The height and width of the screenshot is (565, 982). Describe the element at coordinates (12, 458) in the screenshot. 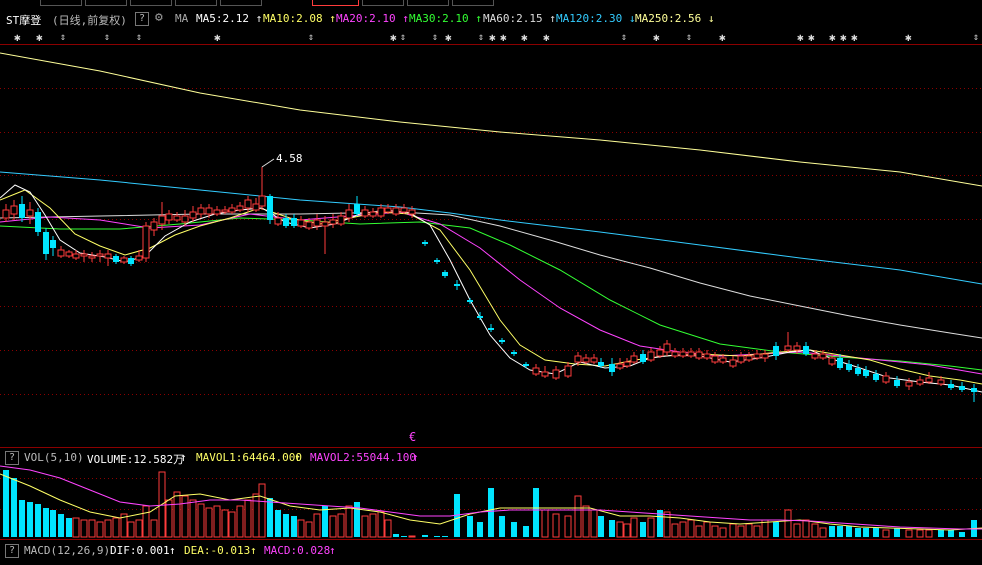

I see `volume-help-button: ?` at that location.